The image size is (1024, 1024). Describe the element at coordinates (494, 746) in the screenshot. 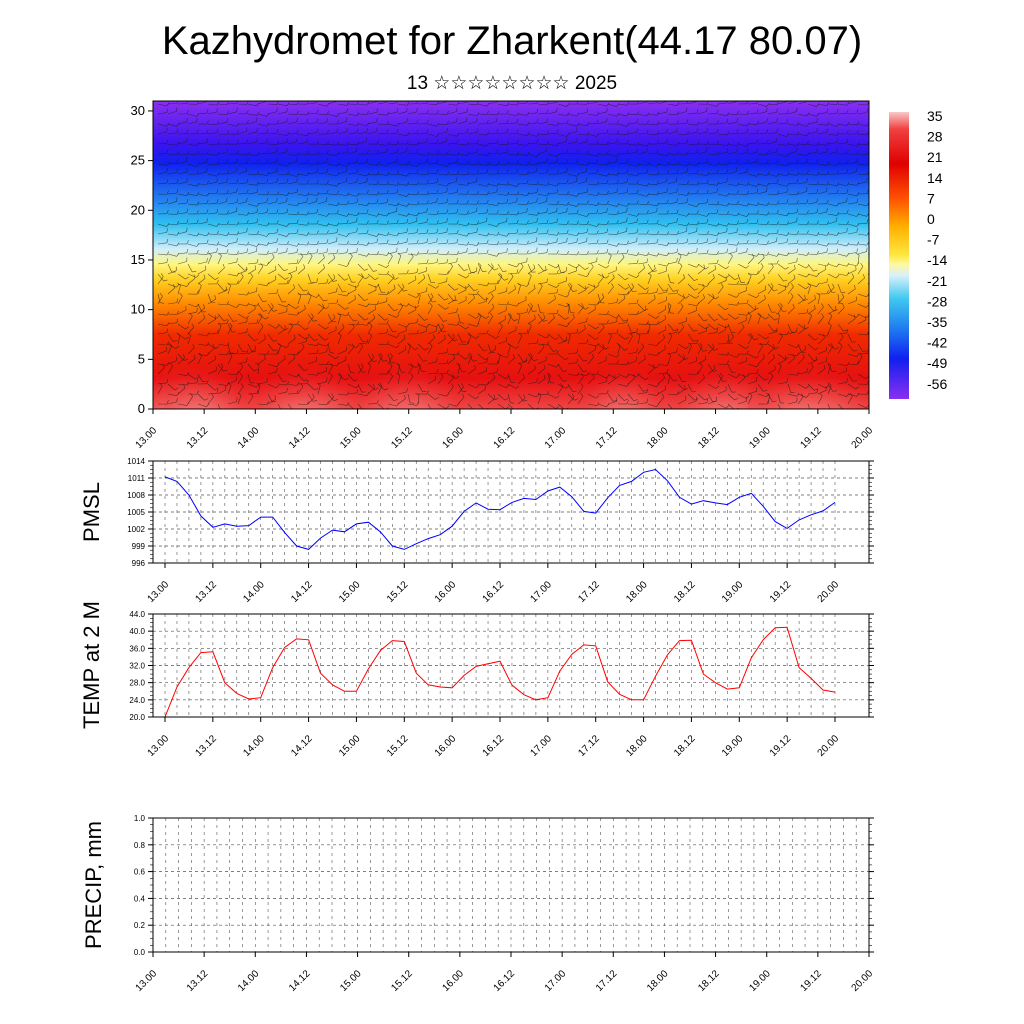

I see `x-tick-label: 16.12` at that location.